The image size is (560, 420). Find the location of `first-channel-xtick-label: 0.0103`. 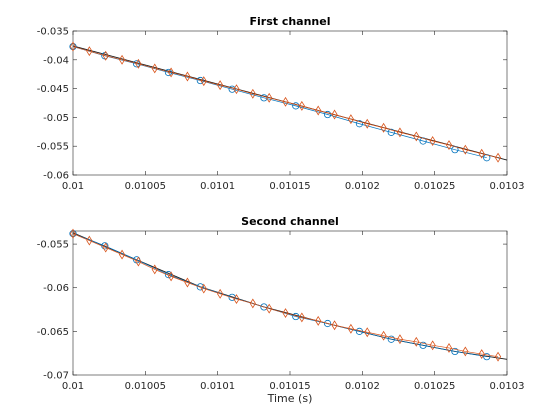

first-channel-xtick-label: 0.0103 is located at coordinates (507, 186).